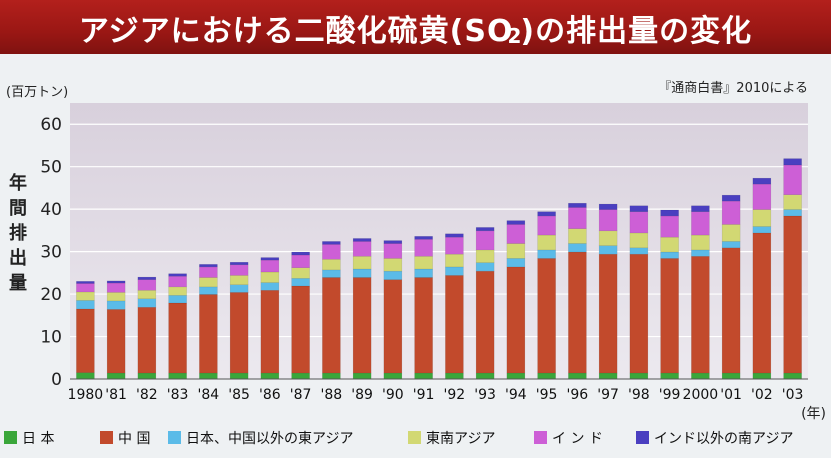 Image resolution: width=831 pixels, height=458 pixels. What do you see at coordinates (731, 395) in the screenshot?
I see `x-tick-label: '01` at bounding box center [731, 395].